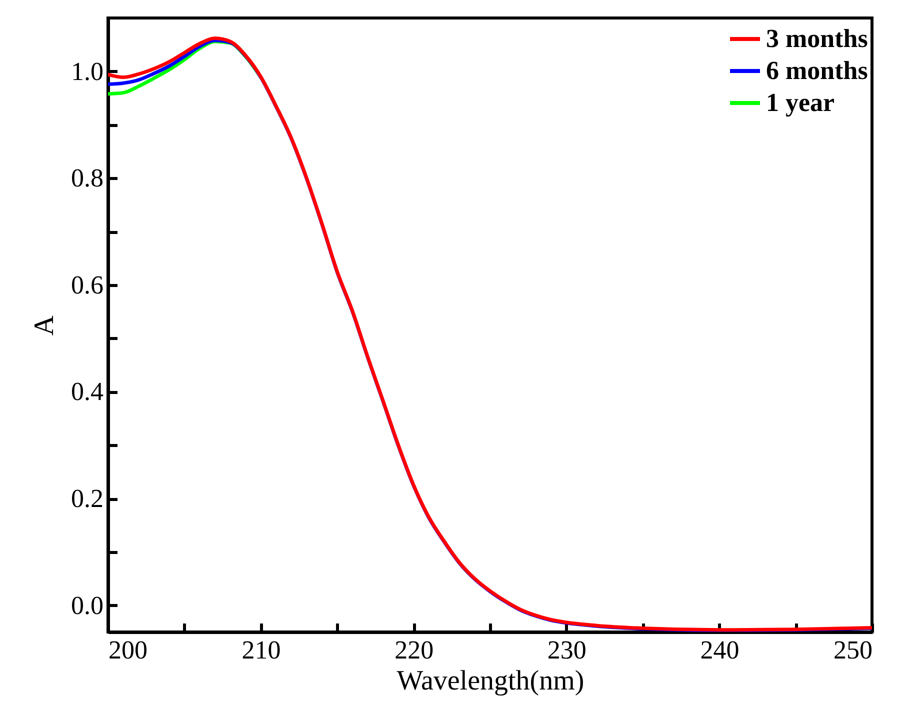 The width and height of the screenshot is (905, 727). What do you see at coordinates (817, 38) in the screenshot?
I see `legend-label: 3 months` at bounding box center [817, 38].